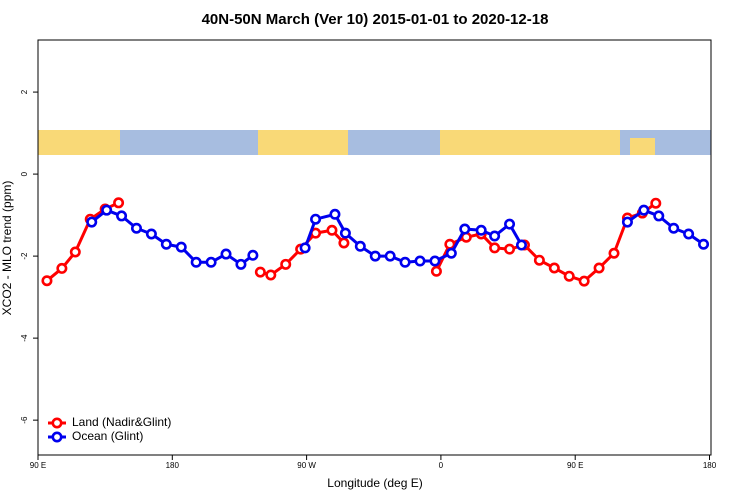 This screenshot has height=500, width=750. What do you see at coordinates (7, 248) in the screenshot?
I see `y-axis-label: XCO2 - MLO trend (ppm)` at bounding box center [7, 248].